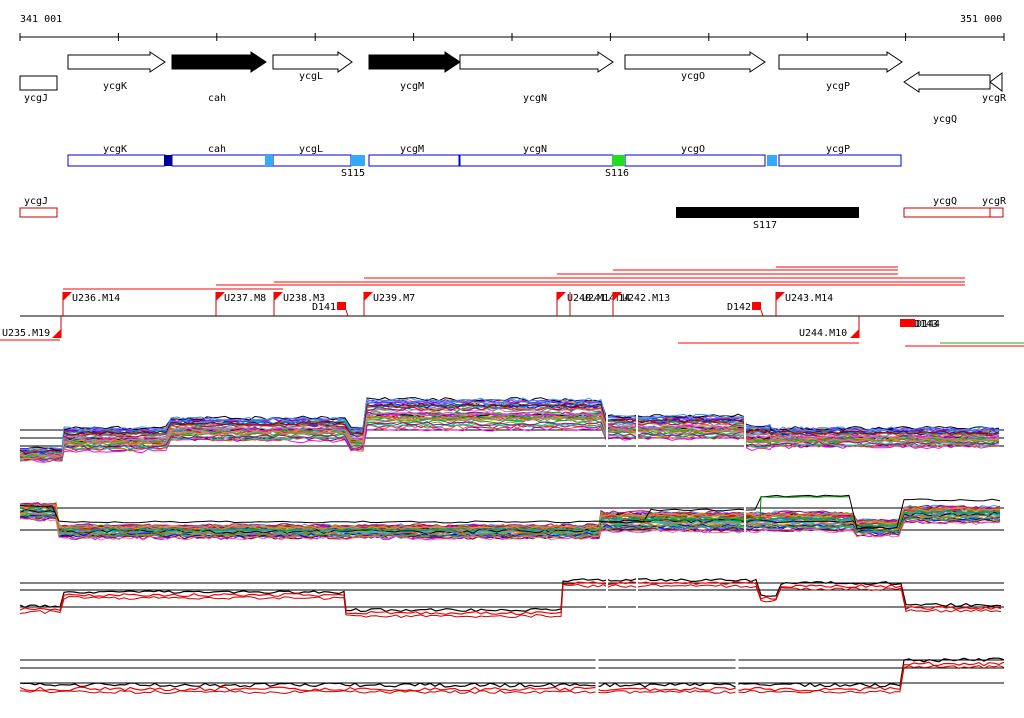 Image resolution: width=1024 pixels, height=718 pixels. I want to click on gene-ycgQ: ycgQ, so click(947, 98).